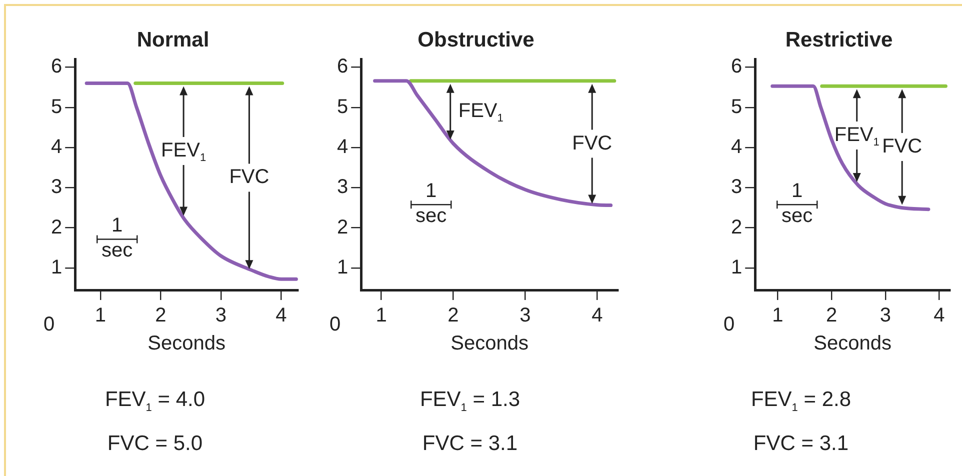  Describe the element at coordinates (155, 444) in the screenshot. I see `text: FVC = 5.0` at that location.